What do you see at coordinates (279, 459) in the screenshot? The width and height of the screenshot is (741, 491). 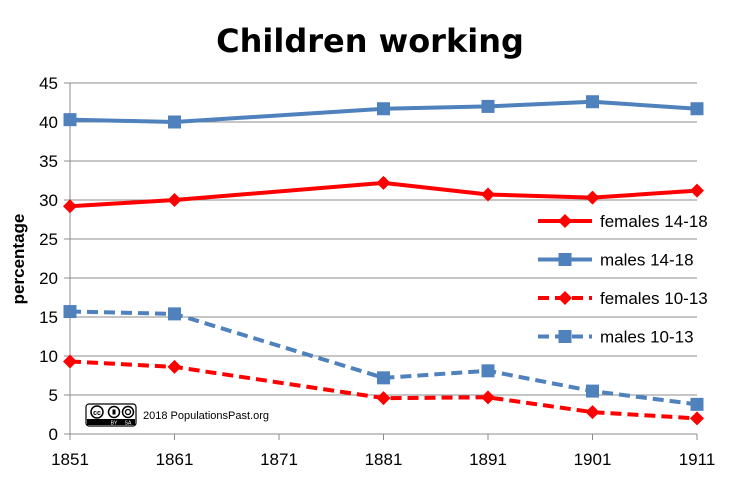 I see `x-tick-label-1871: 1871` at bounding box center [279, 459].